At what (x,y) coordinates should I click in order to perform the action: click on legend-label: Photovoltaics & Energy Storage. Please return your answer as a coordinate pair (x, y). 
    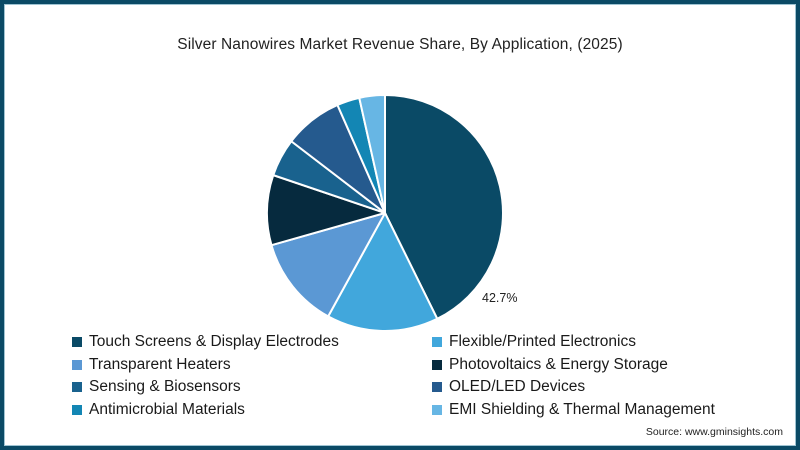
    Looking at the image, I should click on (558, 364).